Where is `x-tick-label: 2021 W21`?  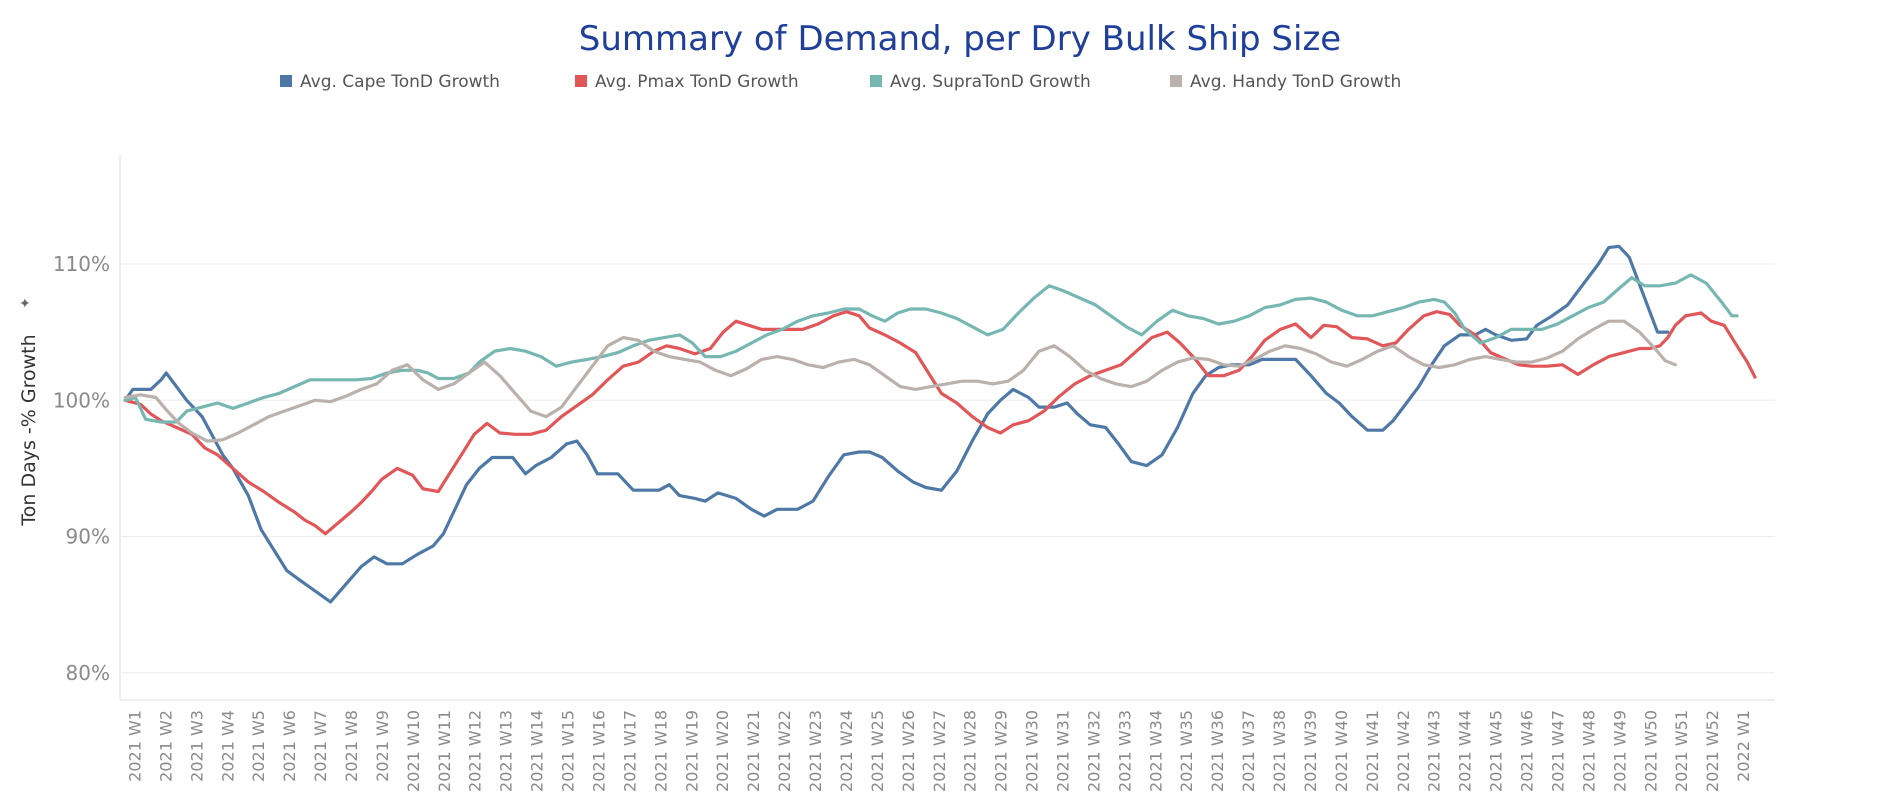
x-tick-label: 2021 W21 is located at coordinates (753, 751).